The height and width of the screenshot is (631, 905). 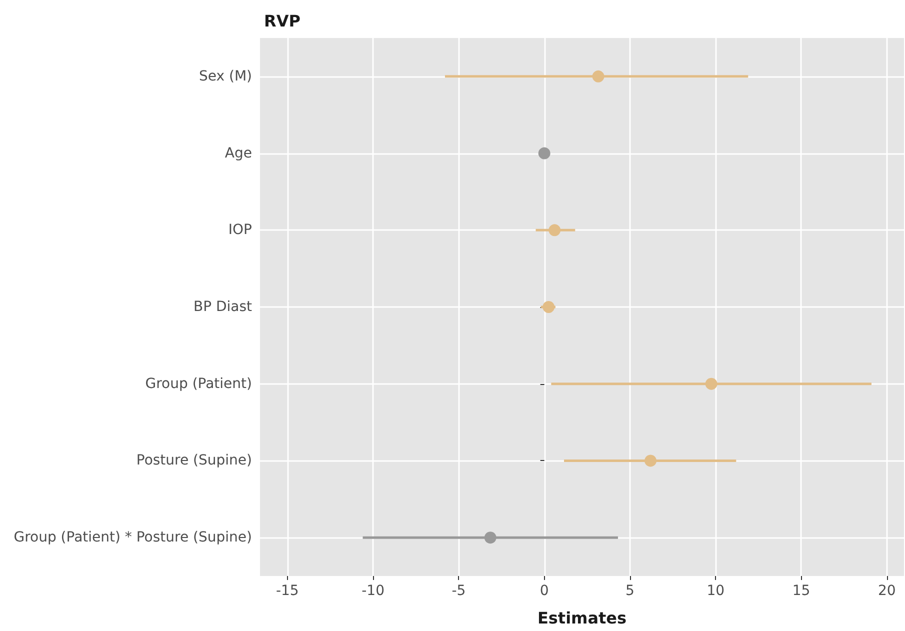 What do you see at coordinates (544, 591) in the screenshot?
I see `x-tick-label: 0` at bounding box center [544, 591].